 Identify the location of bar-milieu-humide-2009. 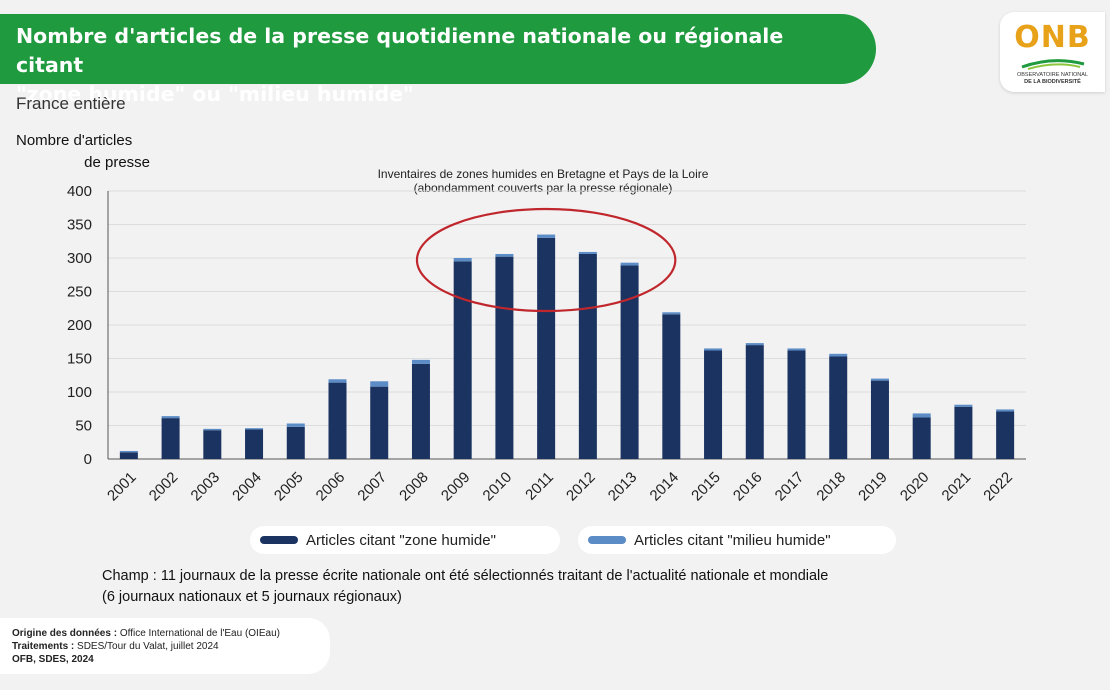
(462, 260).